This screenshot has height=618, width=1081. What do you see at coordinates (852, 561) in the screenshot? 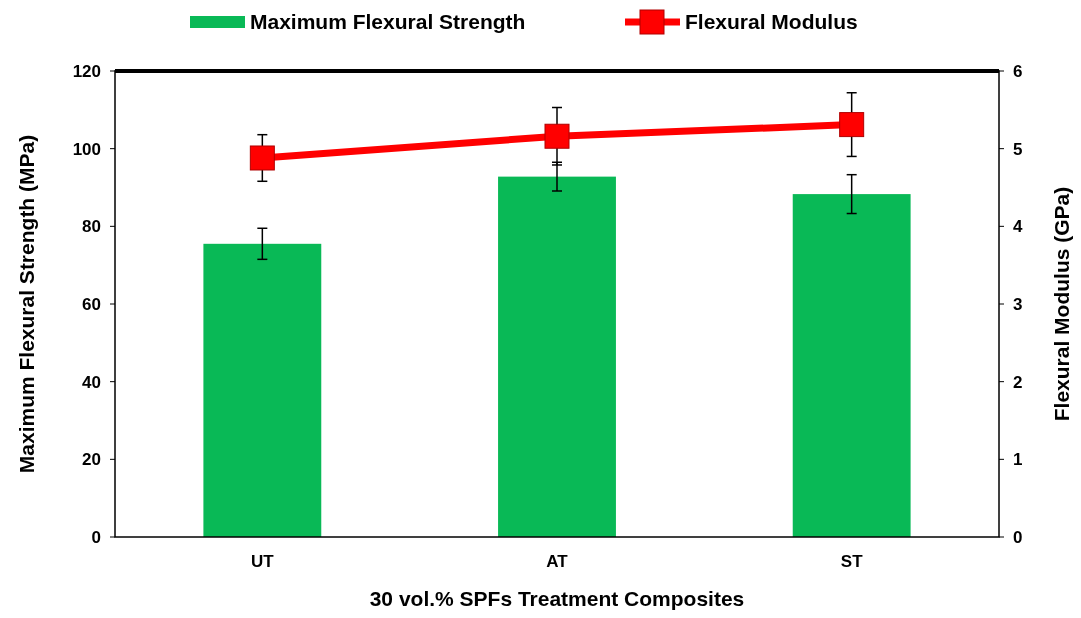
I see `x-tick-label: ST` at bounding box center [852, 561].